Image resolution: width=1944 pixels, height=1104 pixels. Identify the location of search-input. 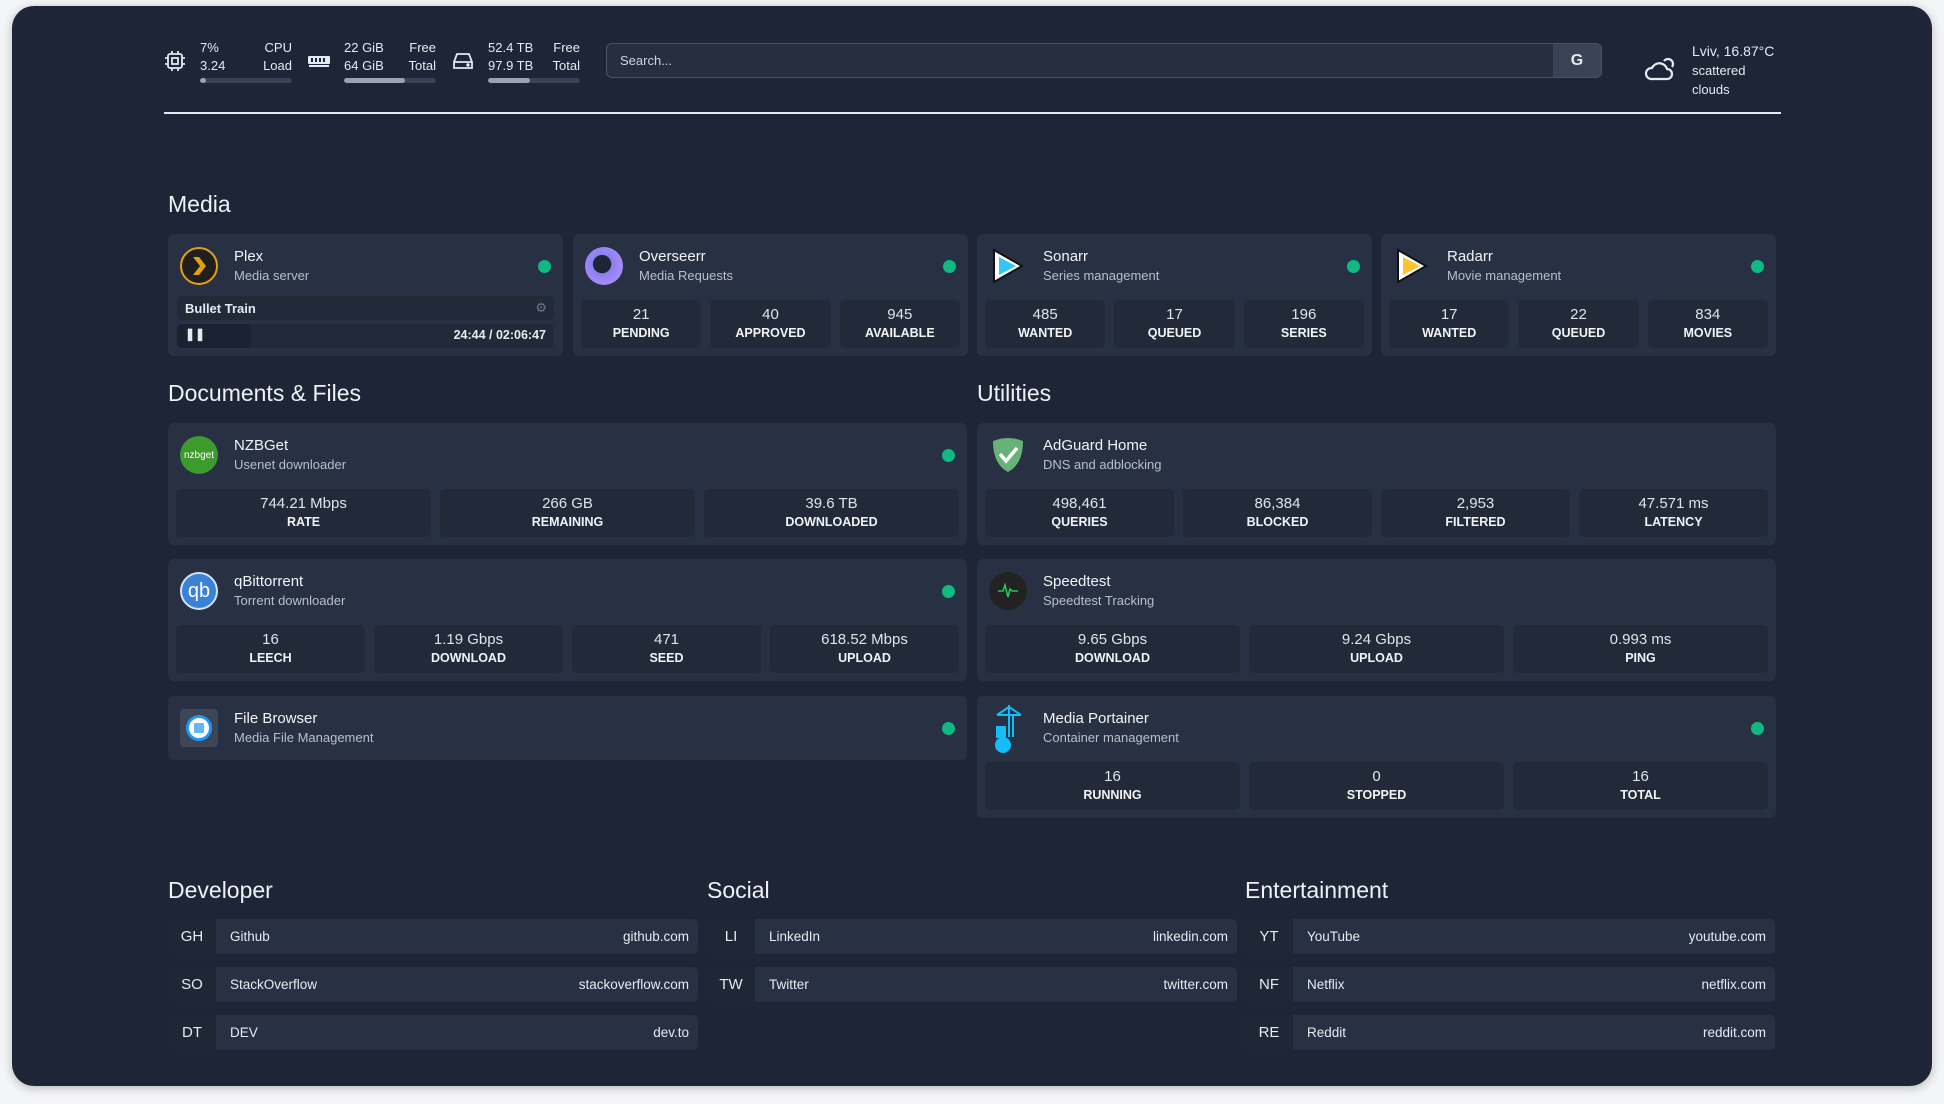
(1080, 60).